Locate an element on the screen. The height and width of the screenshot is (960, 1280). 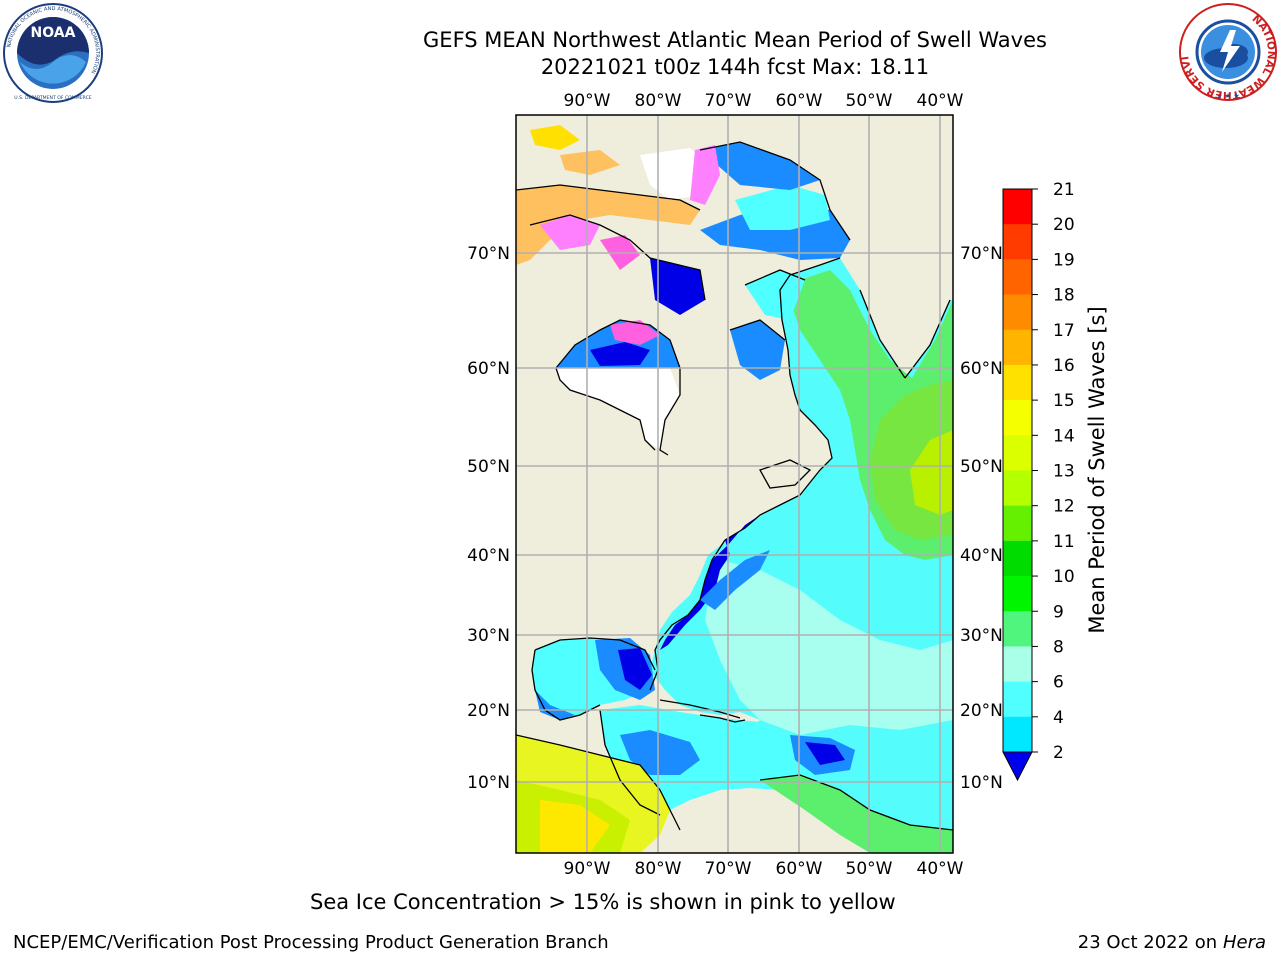
nws-logo-icon: NATIONAL WEATHER SERVICE ★ ★ ★ is located at coordinates (1227, 51).